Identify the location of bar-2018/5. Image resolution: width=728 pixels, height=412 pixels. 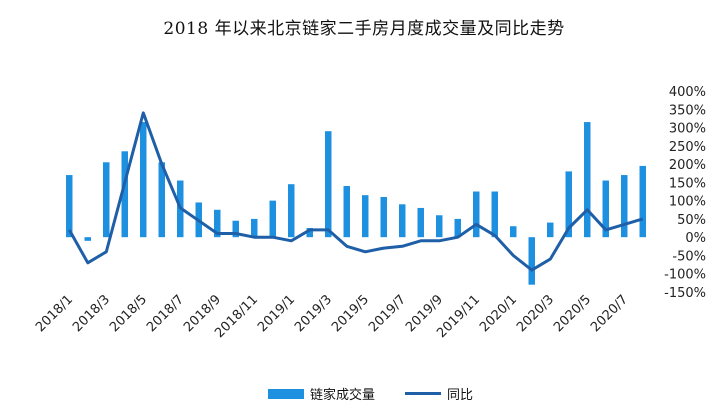
(143, 180).